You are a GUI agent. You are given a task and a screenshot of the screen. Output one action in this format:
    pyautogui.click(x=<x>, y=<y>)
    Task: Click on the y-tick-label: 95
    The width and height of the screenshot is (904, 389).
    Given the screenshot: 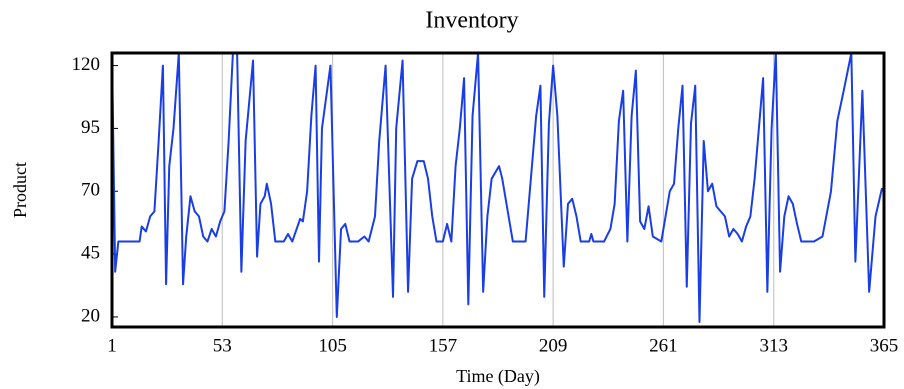 What is the action you would take?
    pyautogui.click(x=90, y=127)
    